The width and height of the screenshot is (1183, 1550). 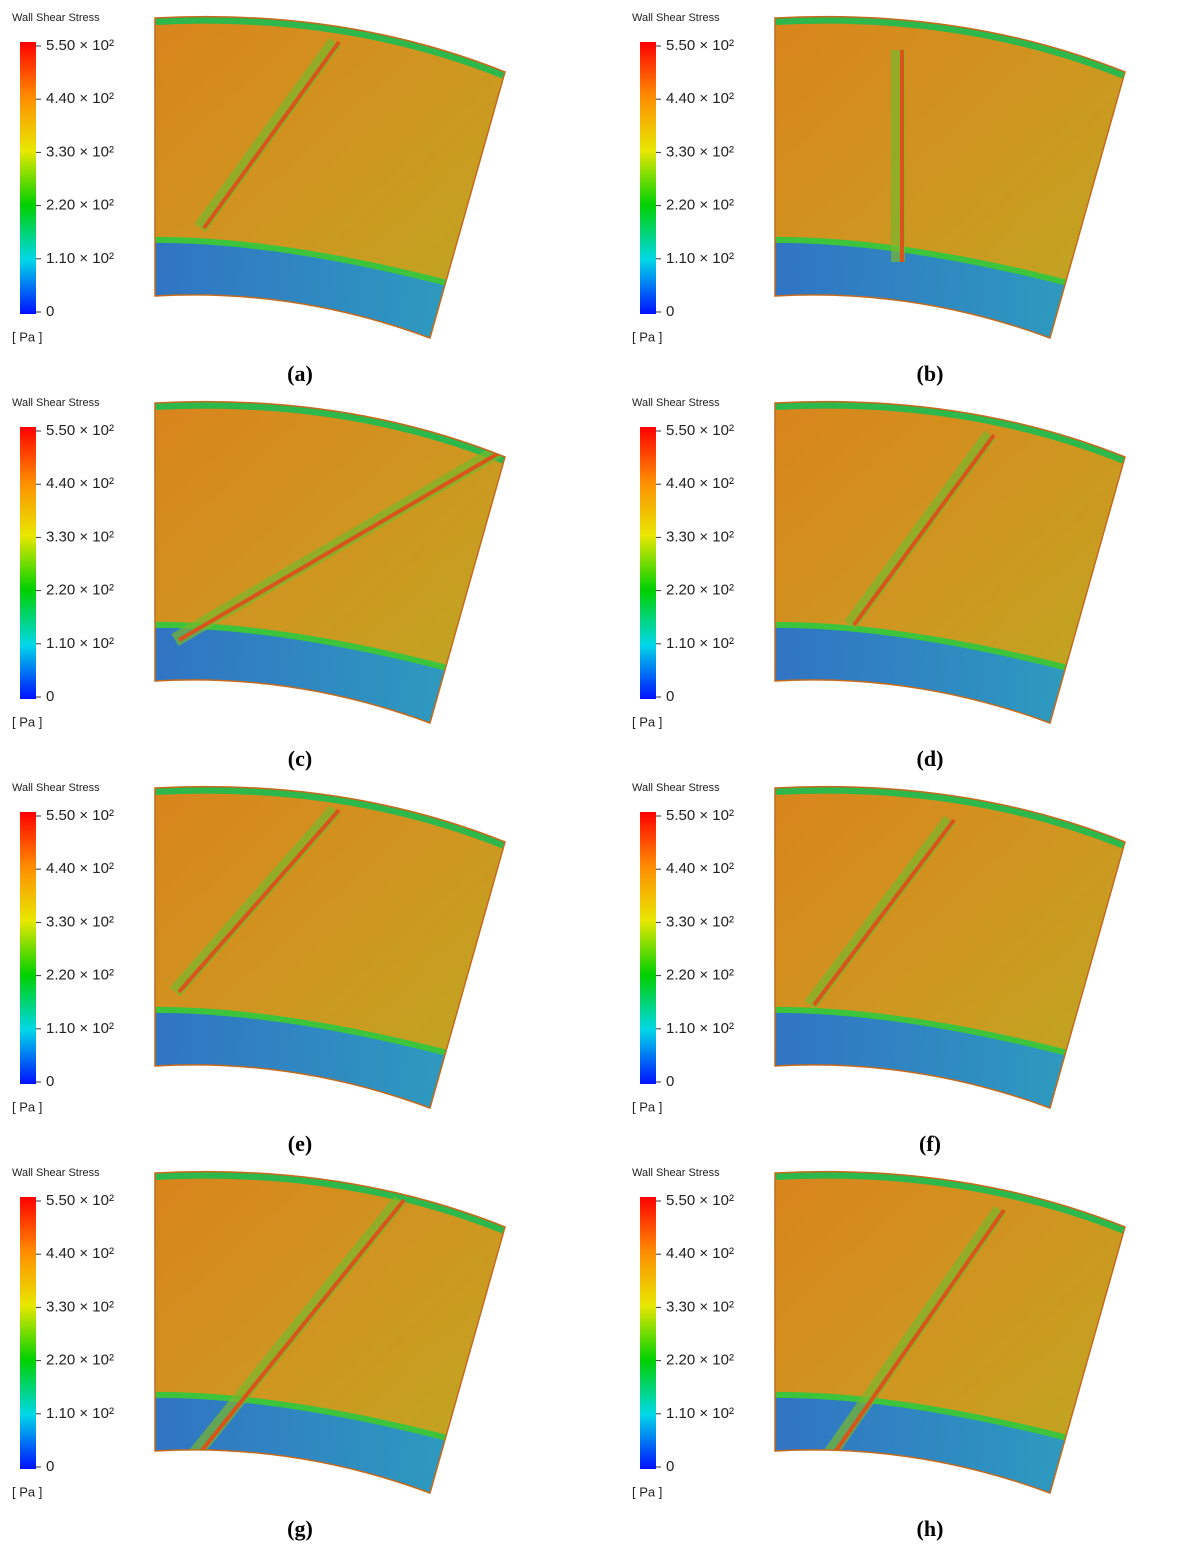 I want to click on caption: (e), so click(x=300, y=1143).